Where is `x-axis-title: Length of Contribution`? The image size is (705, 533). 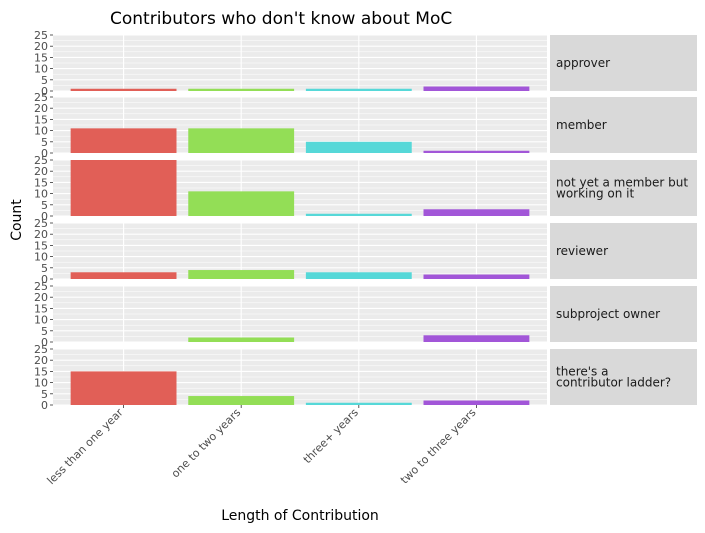
x-axis-title: Length of Contribution is located at coordinates (300, 516).